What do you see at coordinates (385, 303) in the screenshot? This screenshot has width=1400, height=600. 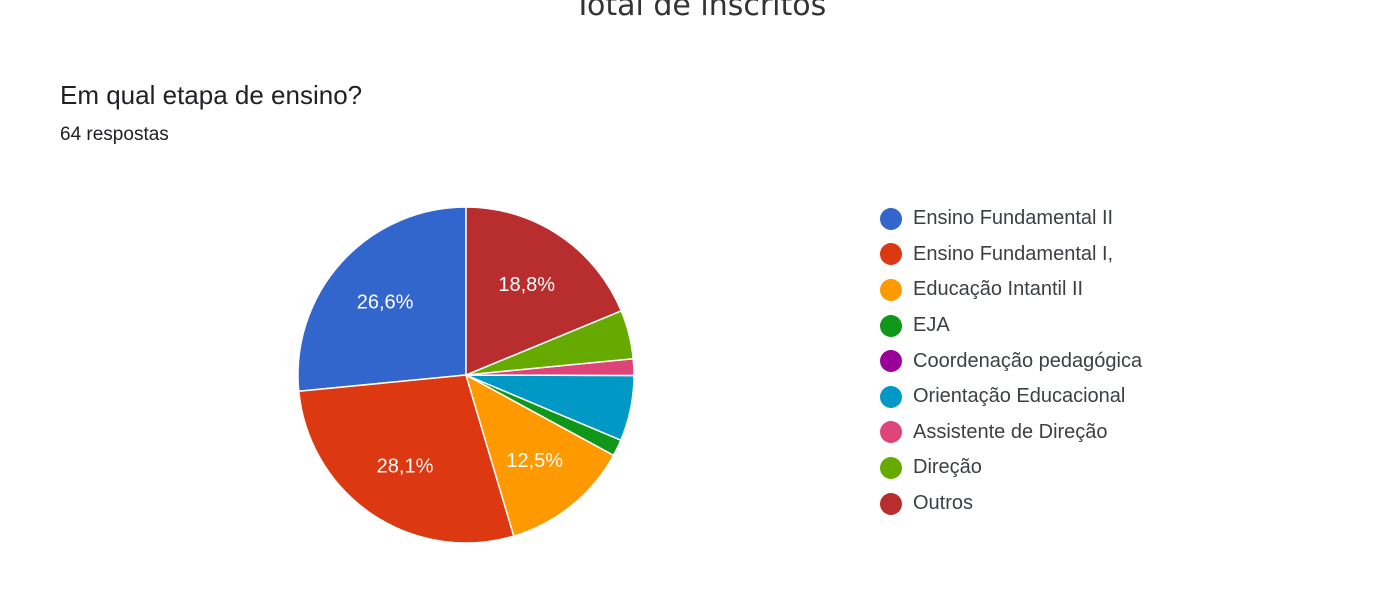 I see `slice-label-ensino-fundamental-ii: 26,6%` at bounding box center [385, 303].